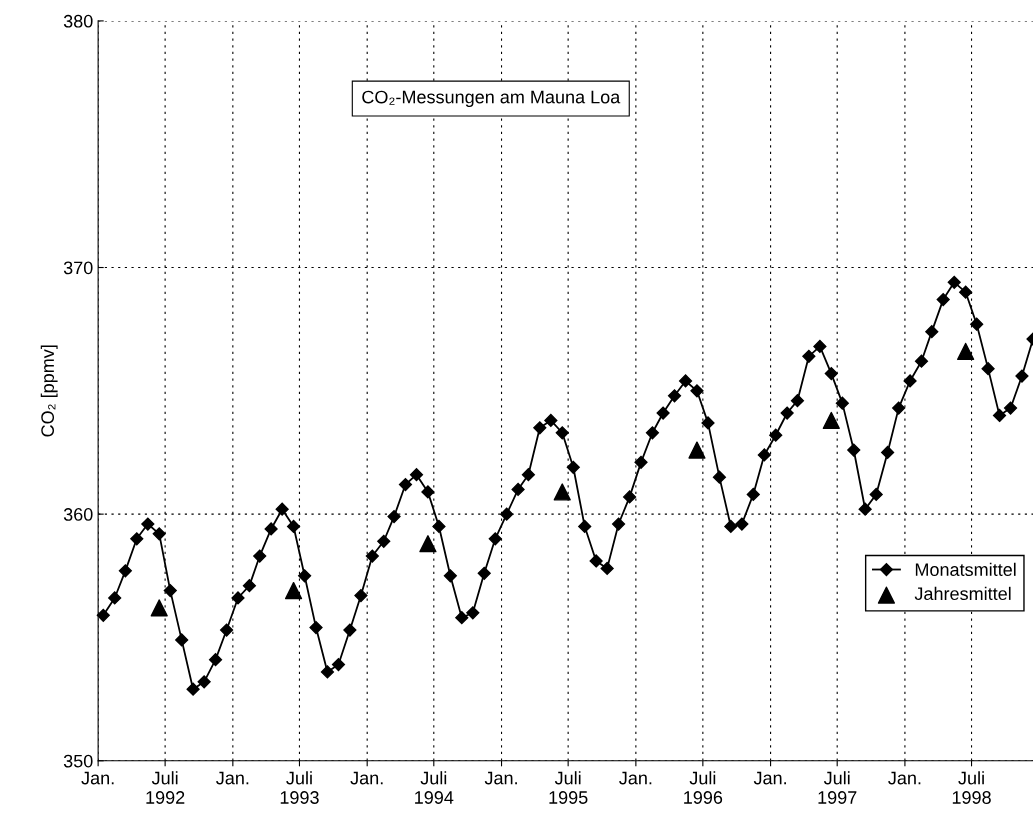 The width and height of the screenshot is (1033, 836). What do you see at coordinates (965, 569) in the screenshot?
I see `legend-label: Monatsmittel` at bounding box center [965, 569].